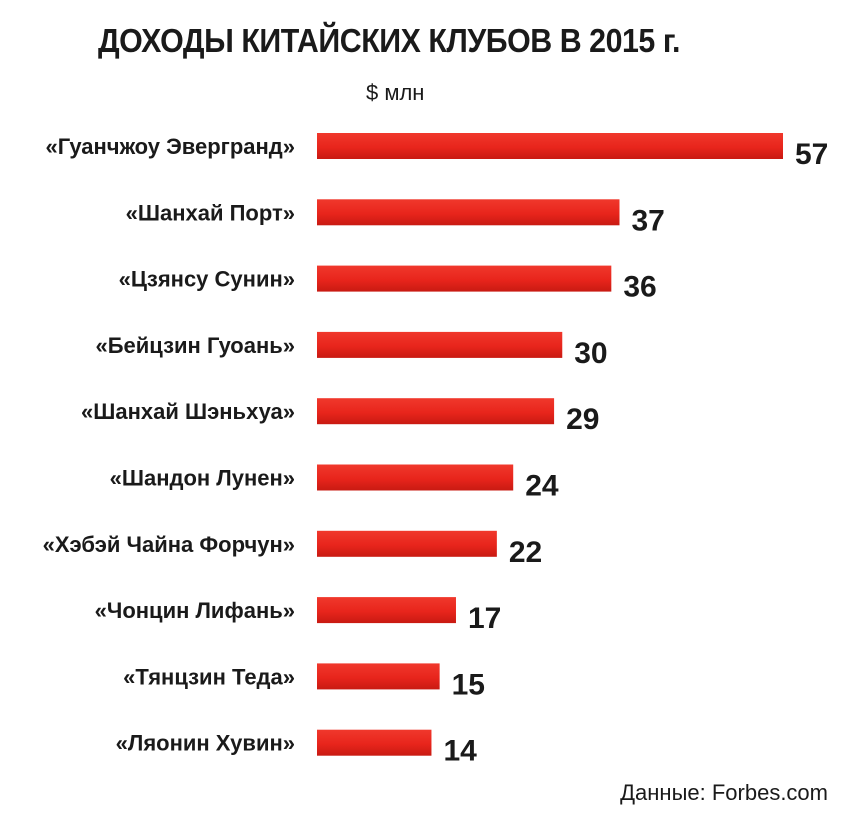  Describe the element at coordinates (647, 220) in the screenshot. I see `value-label: 37` at that location.